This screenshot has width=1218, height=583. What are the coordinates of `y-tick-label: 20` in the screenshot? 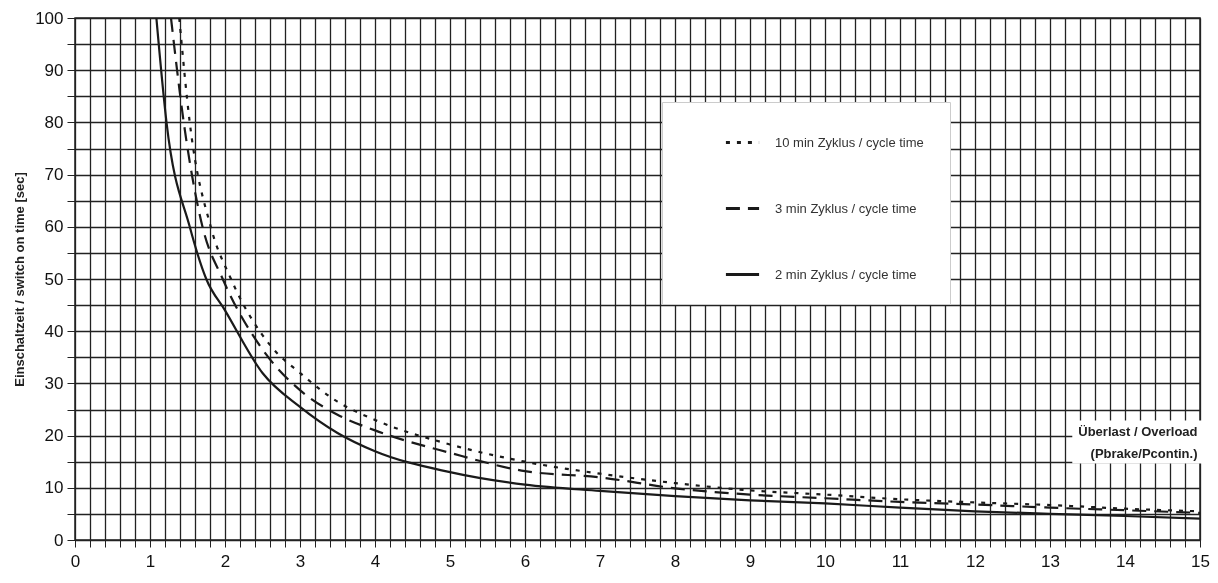 It's located at (54, 436).